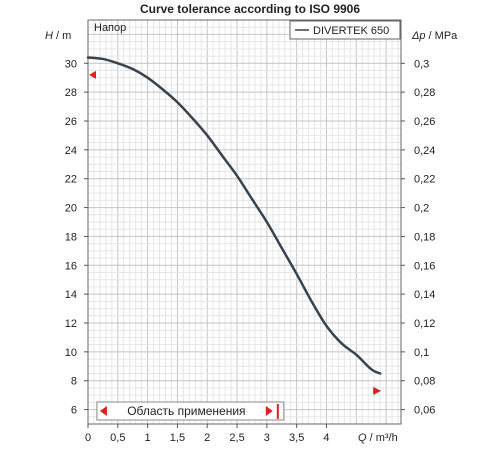 This screenshot has width=500, height=450. What do you see at coordinates (424, 266) in the screenshot?
I see `y-right-tick-label: 0,16` at bounding box center [424, 266].